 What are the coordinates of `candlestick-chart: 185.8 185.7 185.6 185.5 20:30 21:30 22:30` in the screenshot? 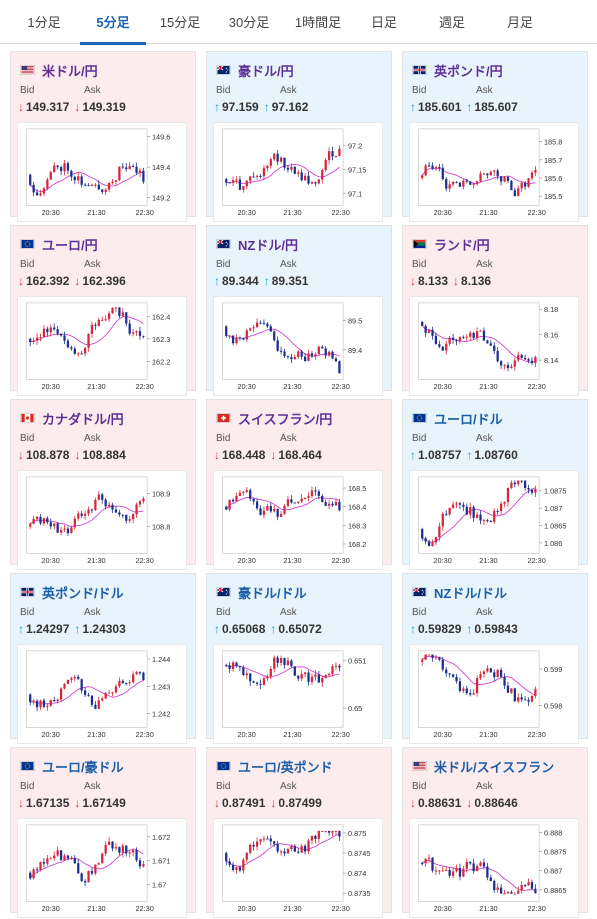 It's located at (494, 172).